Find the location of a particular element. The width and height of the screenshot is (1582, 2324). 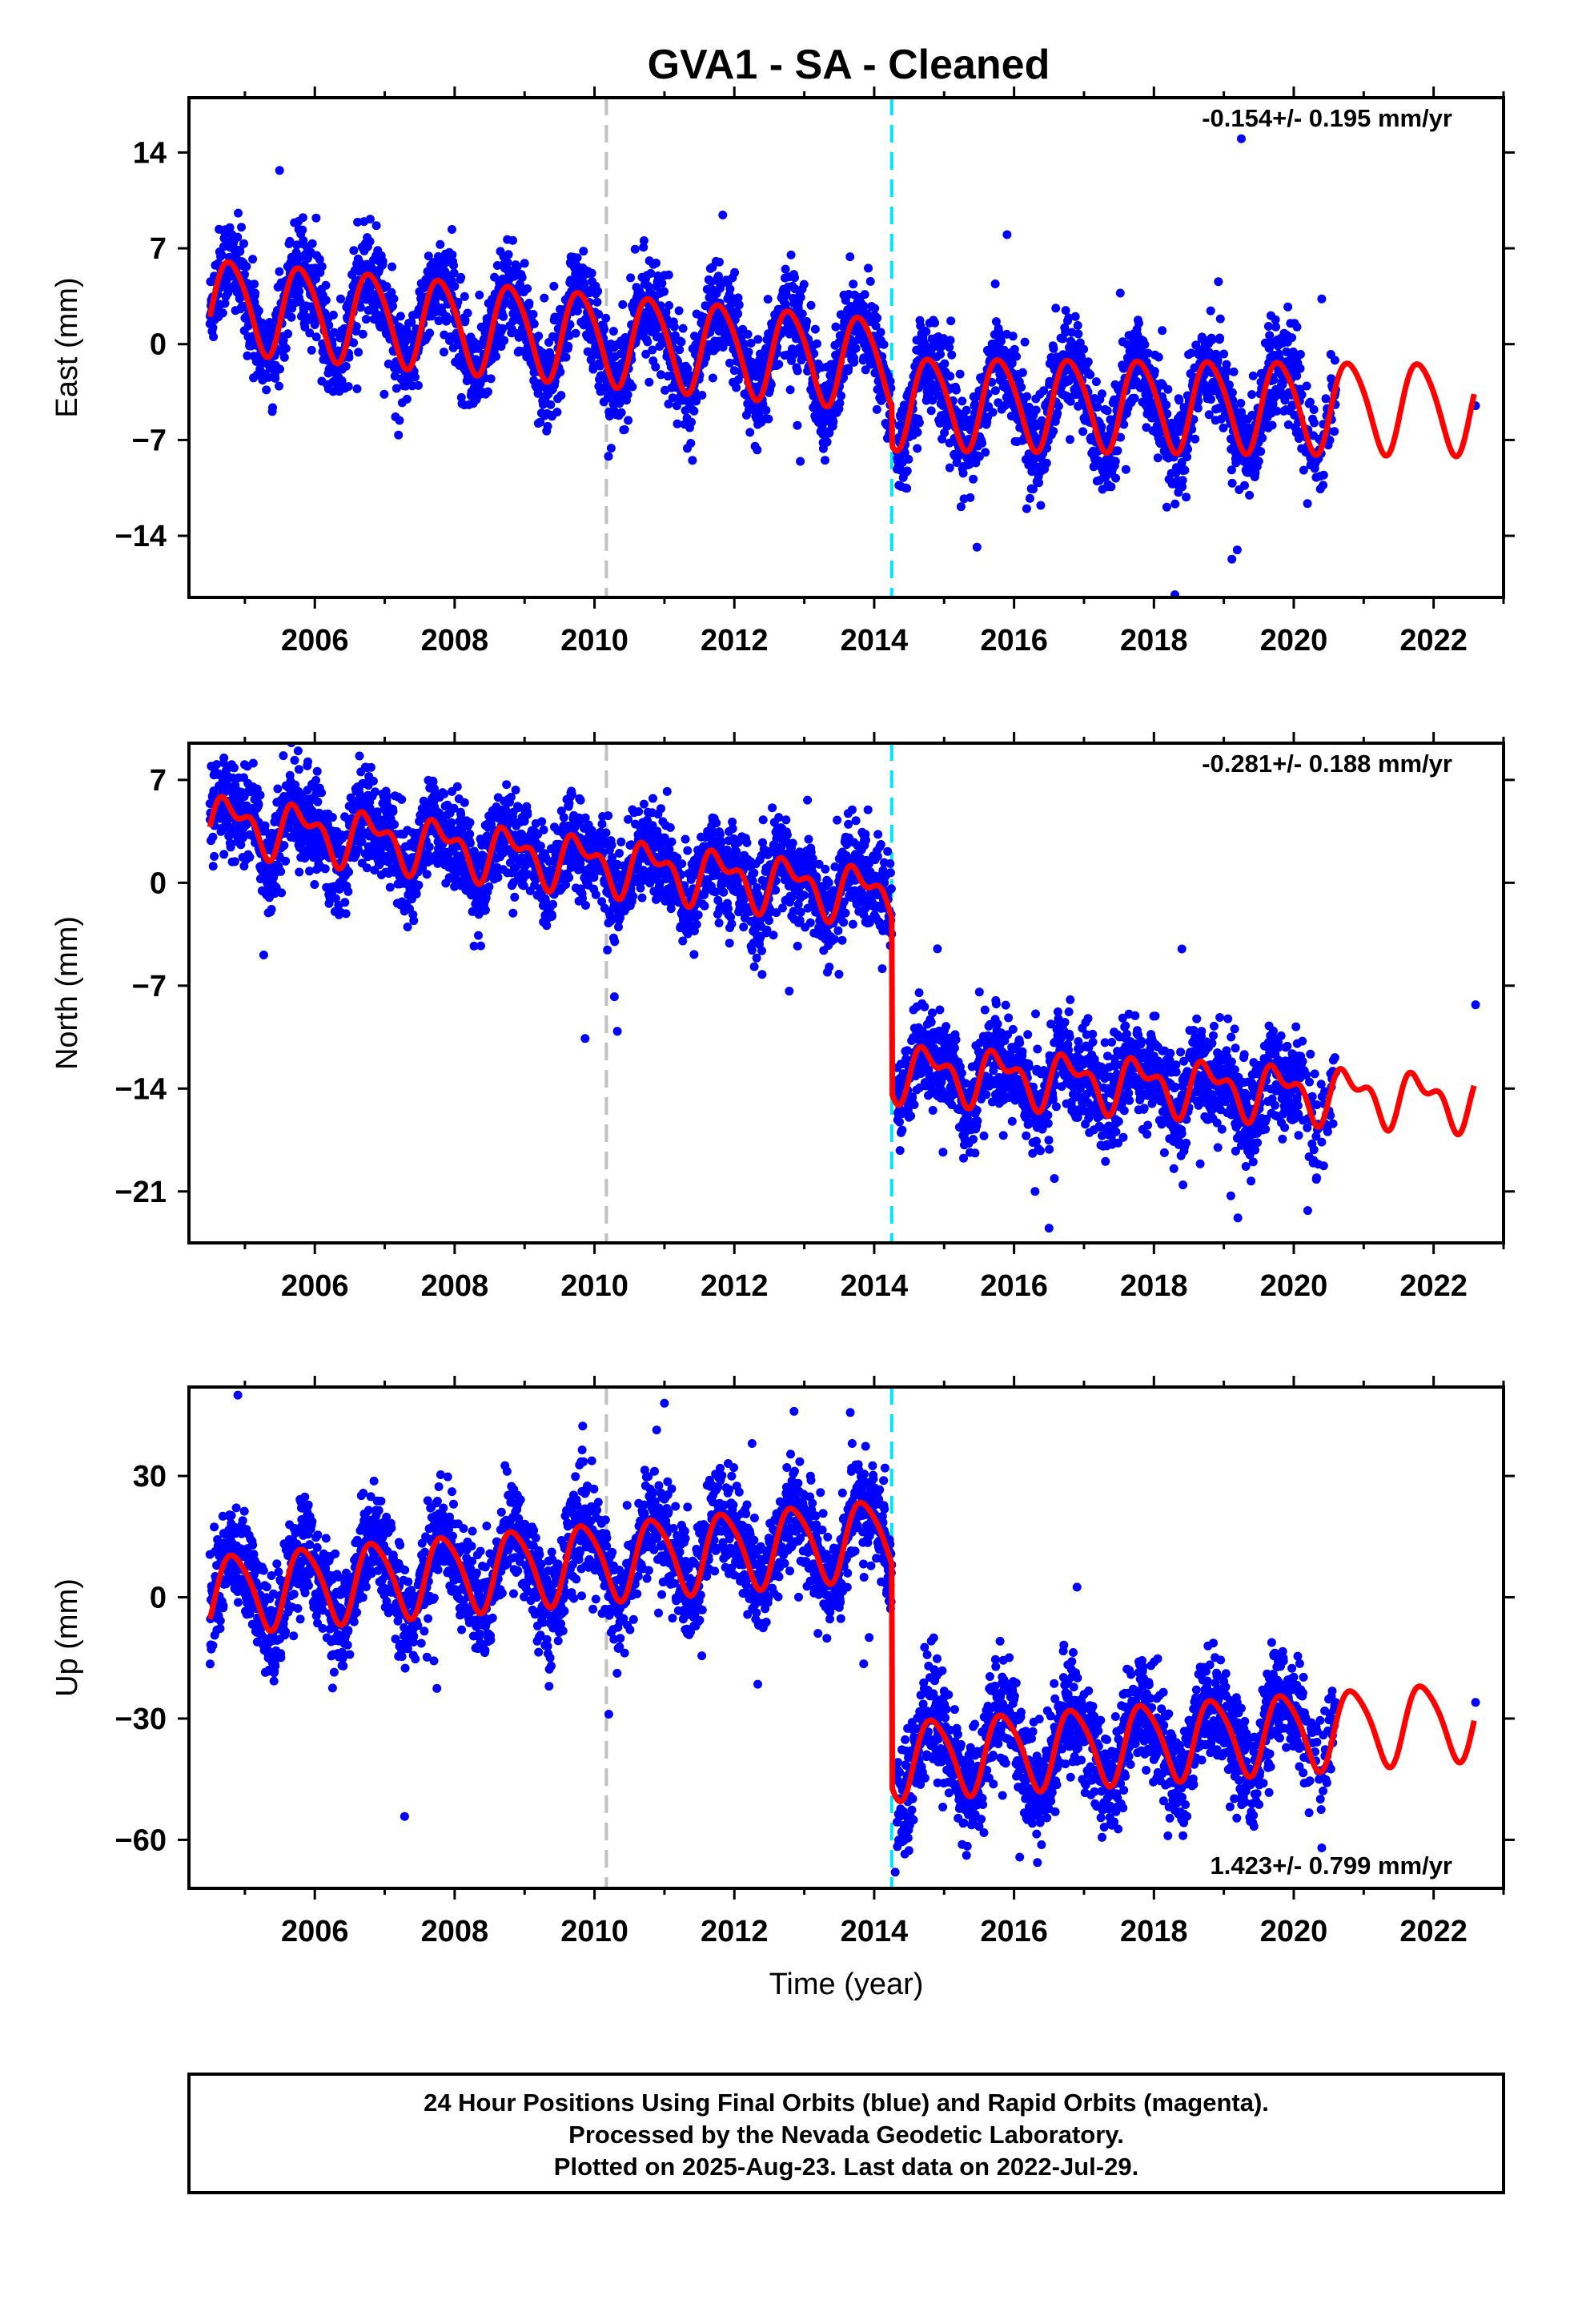

x-tick-label: 2012 is located at coordinates (735, 640).